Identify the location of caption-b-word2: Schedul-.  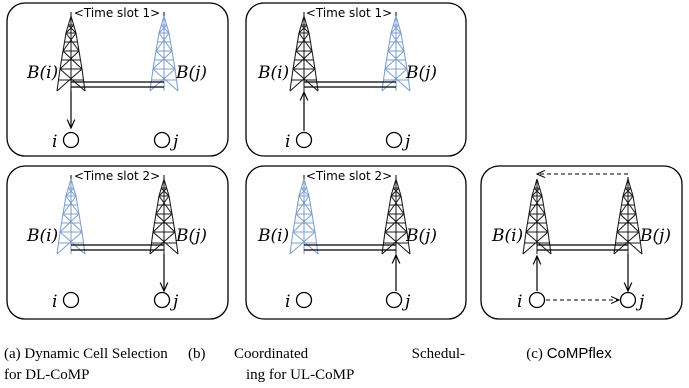
(438, 354).